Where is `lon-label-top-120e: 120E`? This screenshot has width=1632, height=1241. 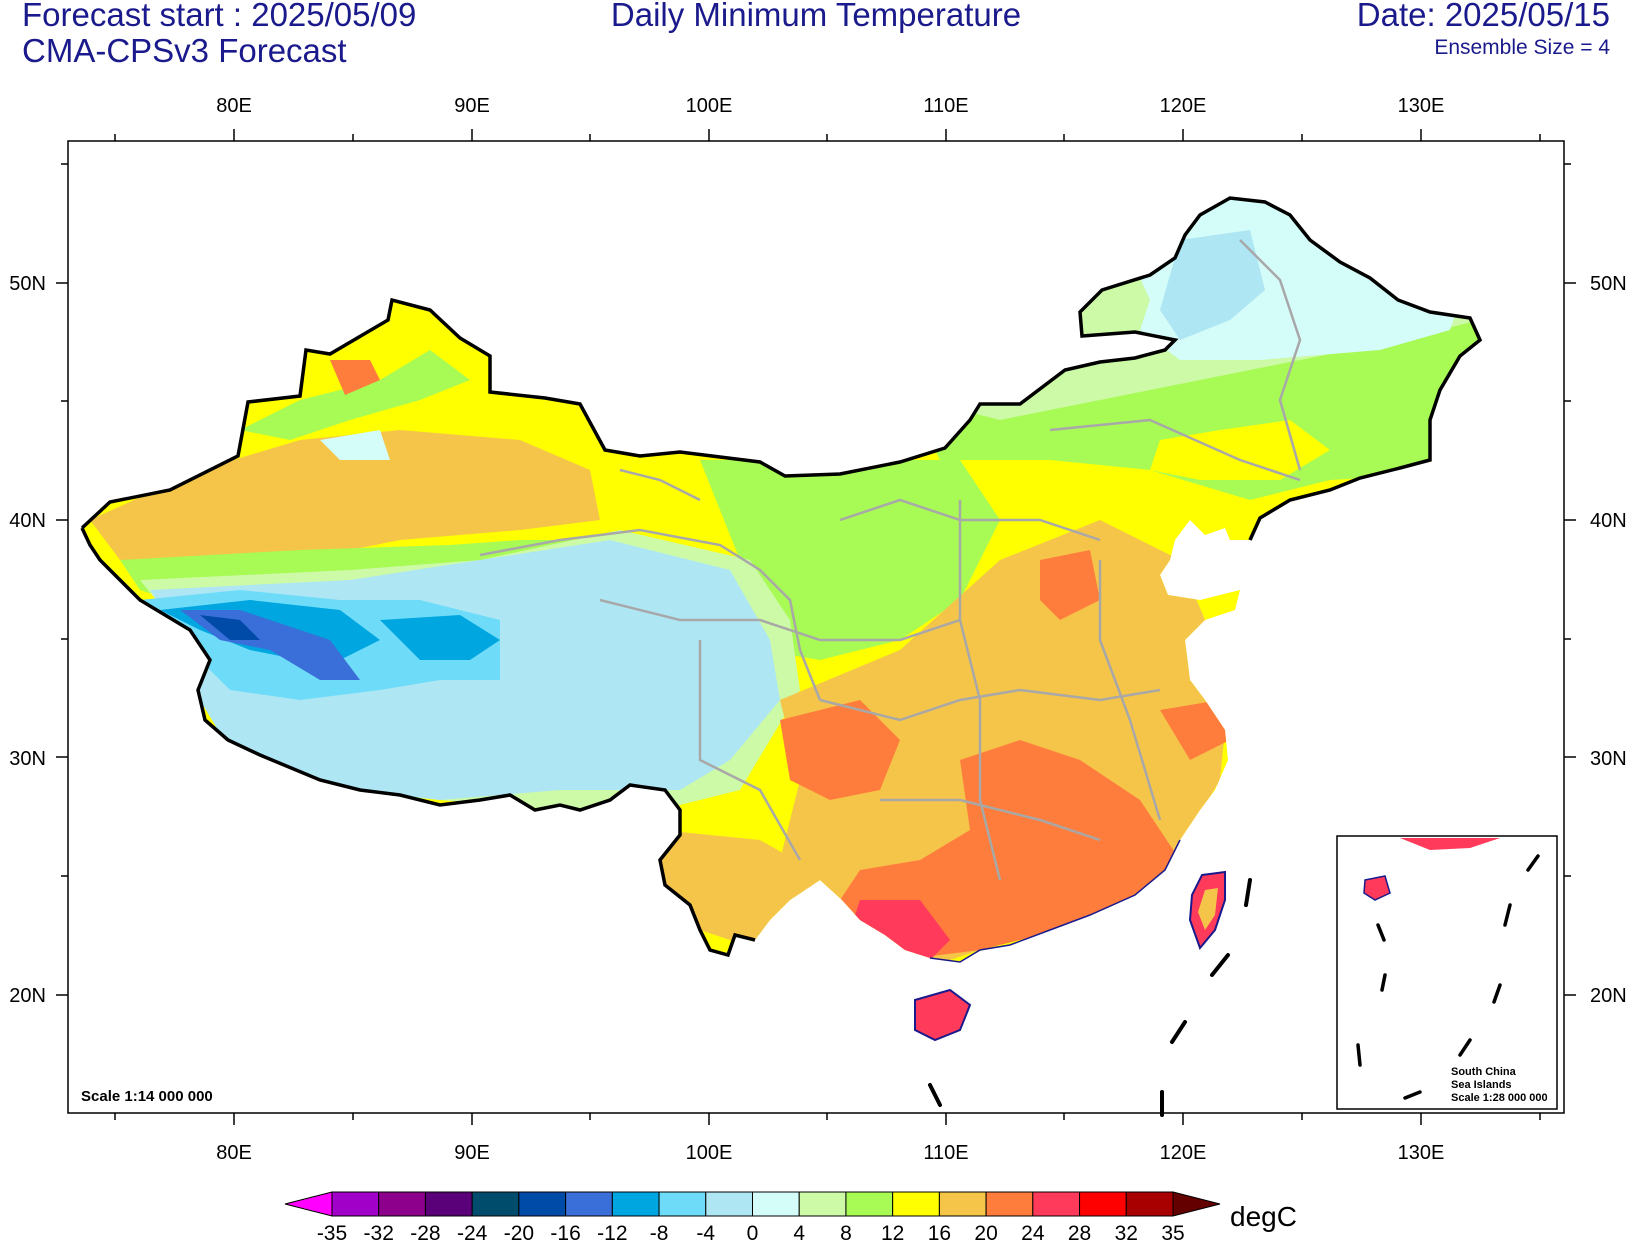 lon-label-top-120e: 120E is located at coordinates (1183, 106).